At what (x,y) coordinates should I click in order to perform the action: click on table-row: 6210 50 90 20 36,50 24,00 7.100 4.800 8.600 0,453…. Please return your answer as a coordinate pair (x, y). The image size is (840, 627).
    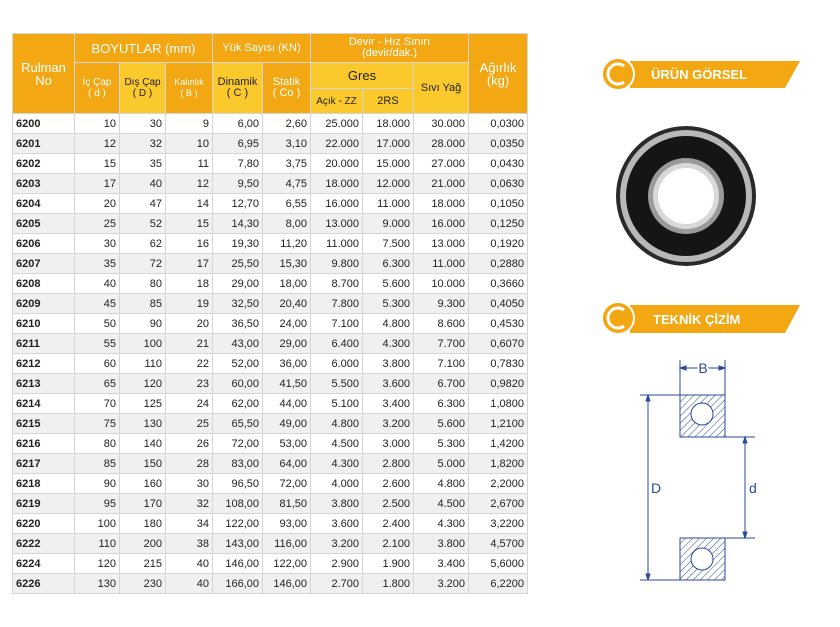
    Looking at the image, I should click on (270, 323).